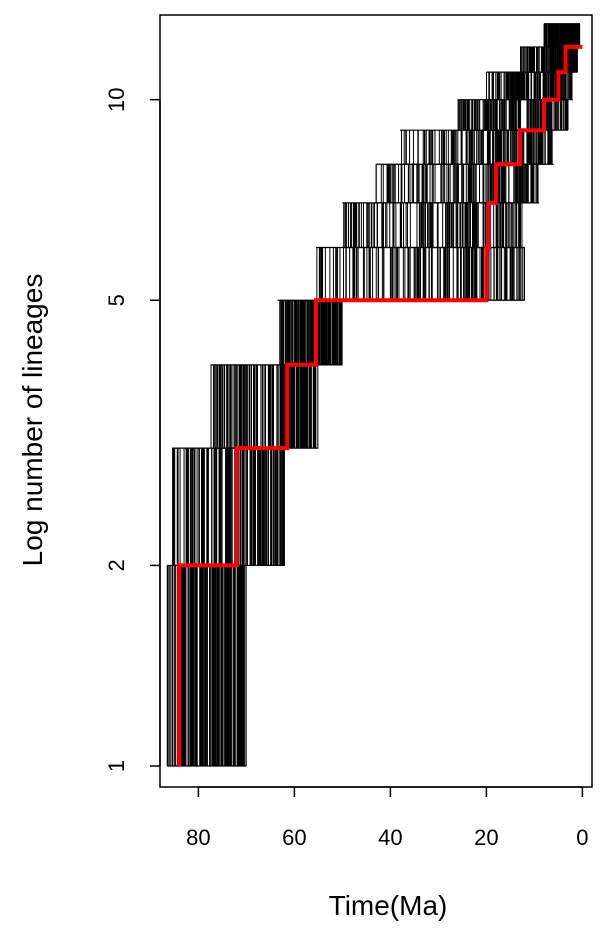 The image size is (604, 933). Describe the element at coordinates (388, 905) in the screenshot. I see `x-axis-label: Time(Ma)` at that location.